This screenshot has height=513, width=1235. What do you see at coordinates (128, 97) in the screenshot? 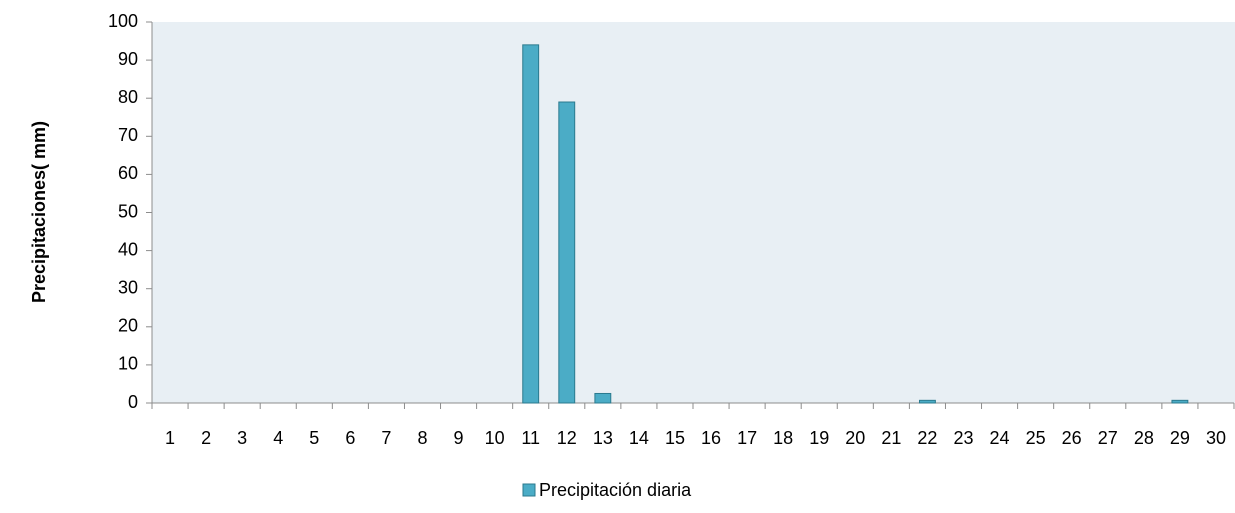
I see `y-tick-label: 80` at bounding box center [128, 97].